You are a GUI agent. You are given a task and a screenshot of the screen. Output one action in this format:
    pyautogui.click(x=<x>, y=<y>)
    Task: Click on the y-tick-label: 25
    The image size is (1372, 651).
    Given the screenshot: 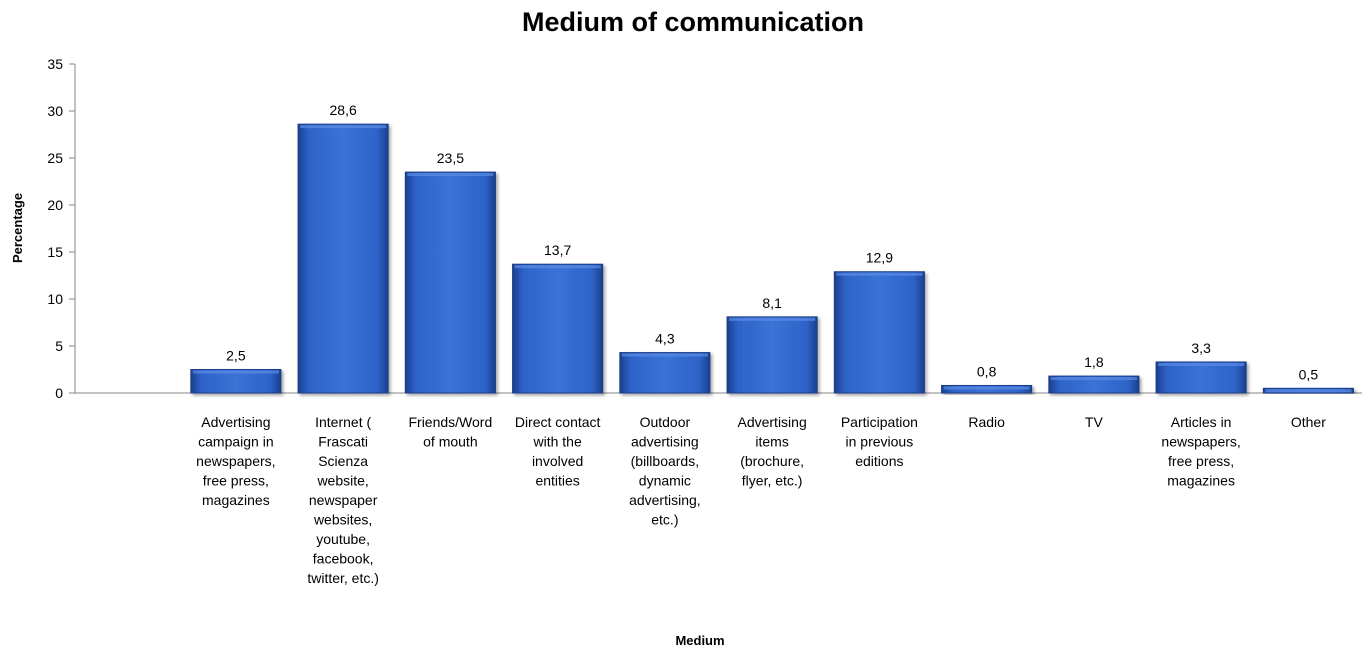 What is the action you would take?
    pyautogui.click(x=55, y=158)
    